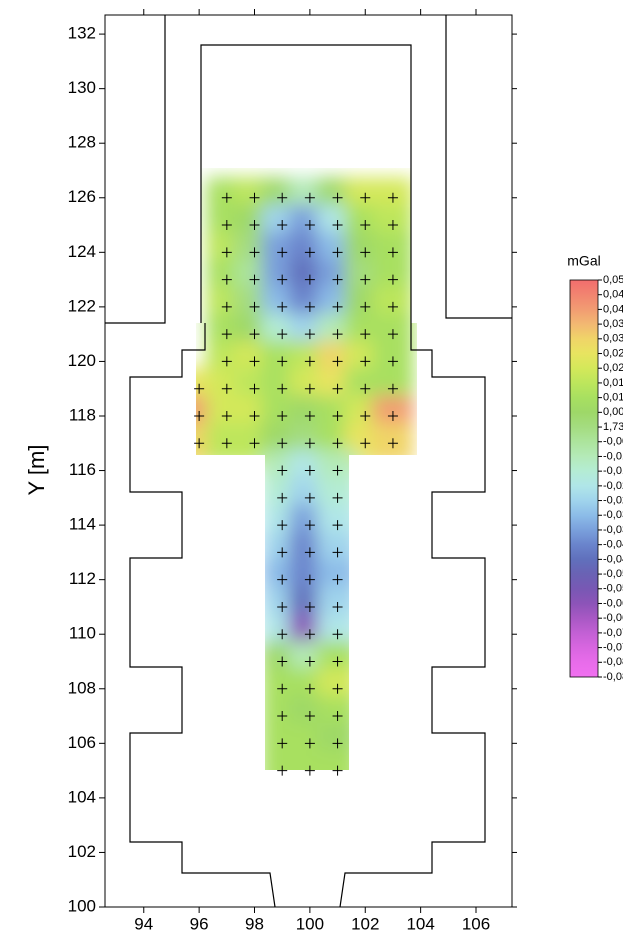 The image size is (623, 937). Describe the element at coordinates (613, 486) in the screenshot. I see `colorbar-tick-label: -0,02` at that location.